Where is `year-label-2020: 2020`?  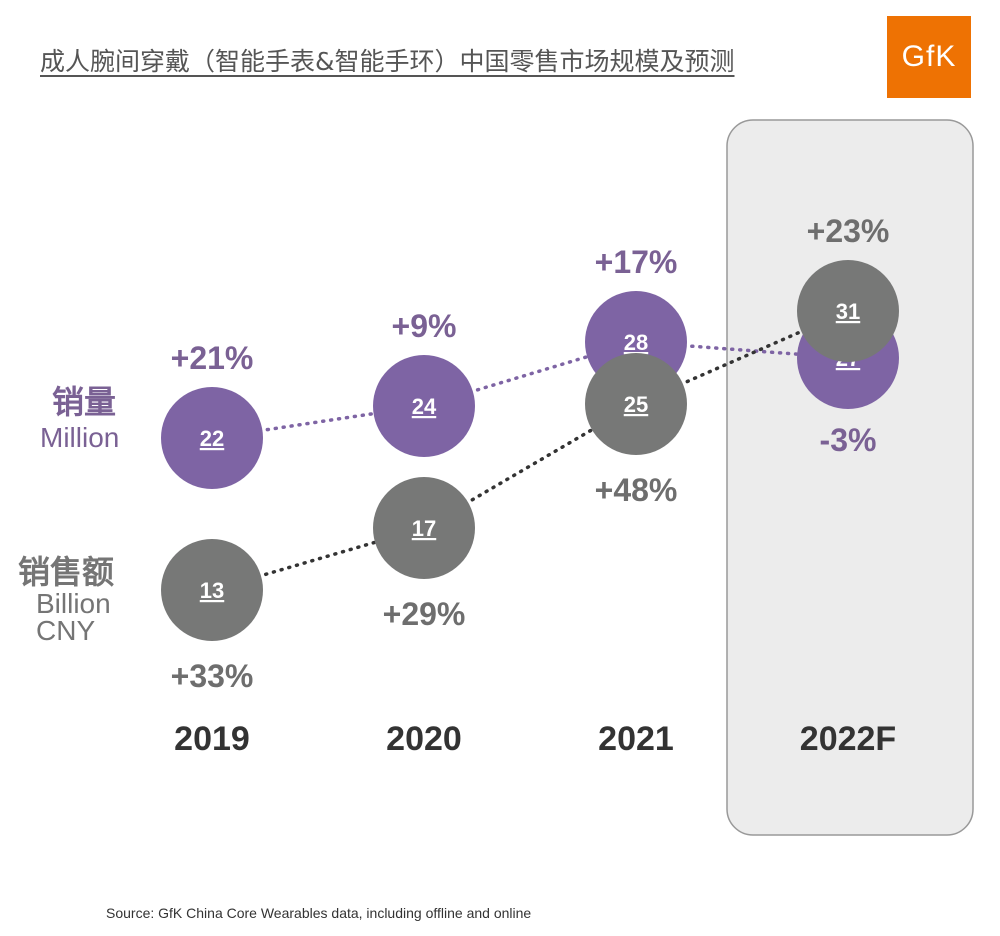 year-label-2020: 2020 is located at coordinates (424, 739).